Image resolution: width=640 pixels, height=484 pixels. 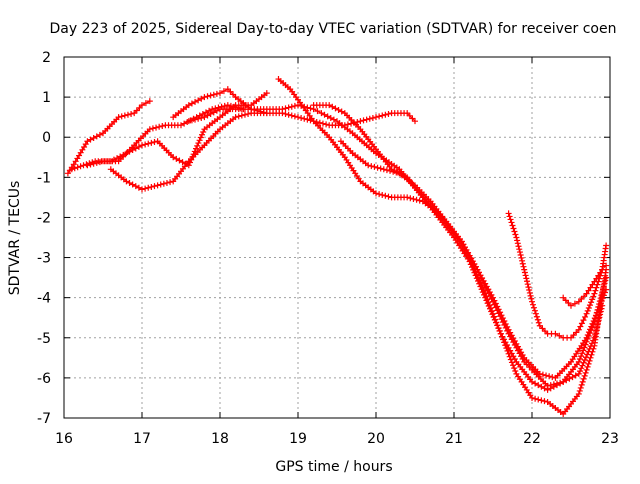 What do you see at coordinates (220, 439) in the screenshot?
I see `x-tick-label: 18` at bounding box center [220, 439].